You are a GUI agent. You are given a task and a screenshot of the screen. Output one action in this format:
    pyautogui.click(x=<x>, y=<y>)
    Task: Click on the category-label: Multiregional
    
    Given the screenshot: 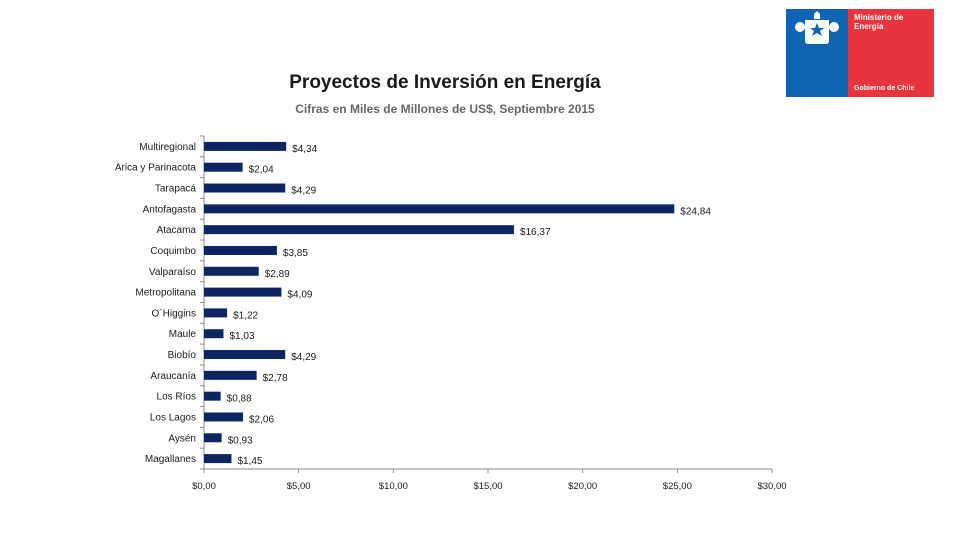 What is the action you would take?
    pyautogui.click(x=167, y=147)
    